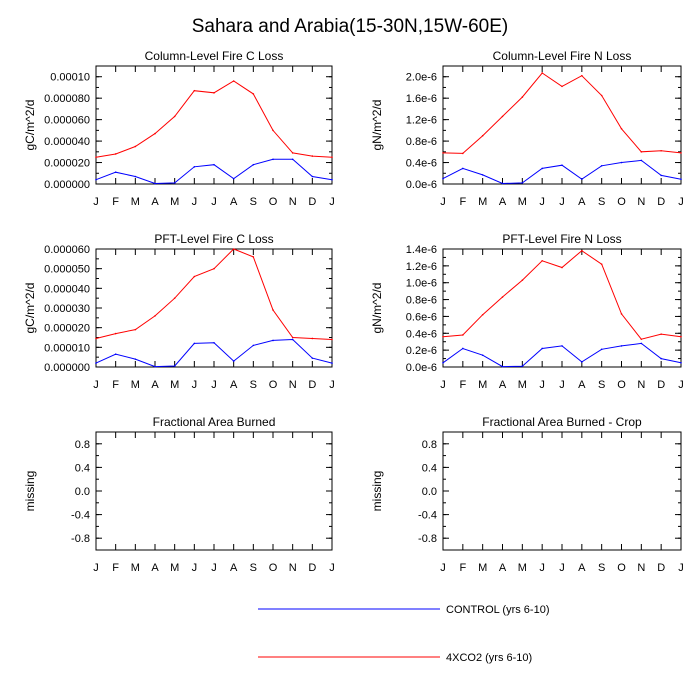 The width and height of the screenshot is (700, 700). I want to click on panel-5-xtick-label: A, so click(155, 568).